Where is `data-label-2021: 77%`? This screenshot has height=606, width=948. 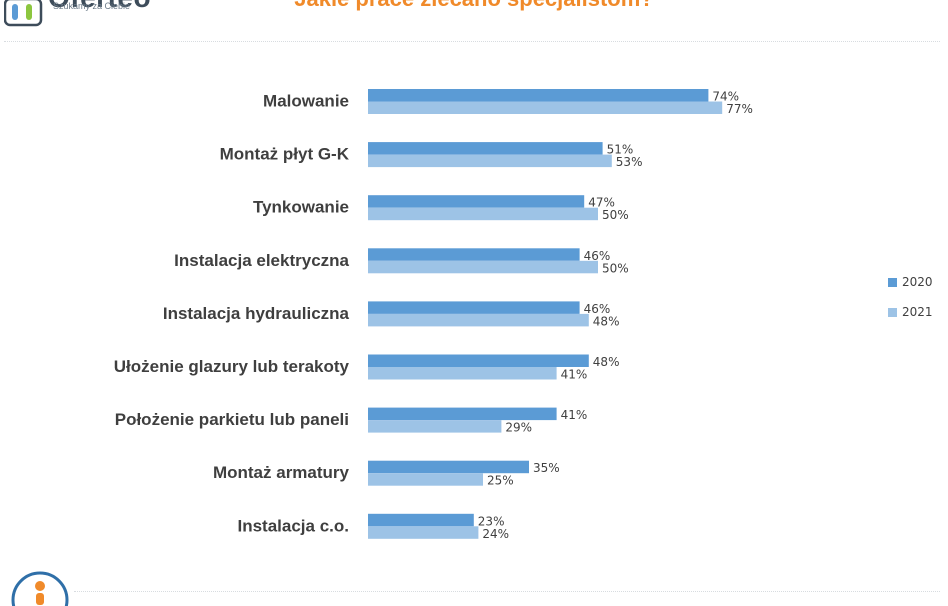
data-label-2021: 77% is located at coordinates (739, 109).